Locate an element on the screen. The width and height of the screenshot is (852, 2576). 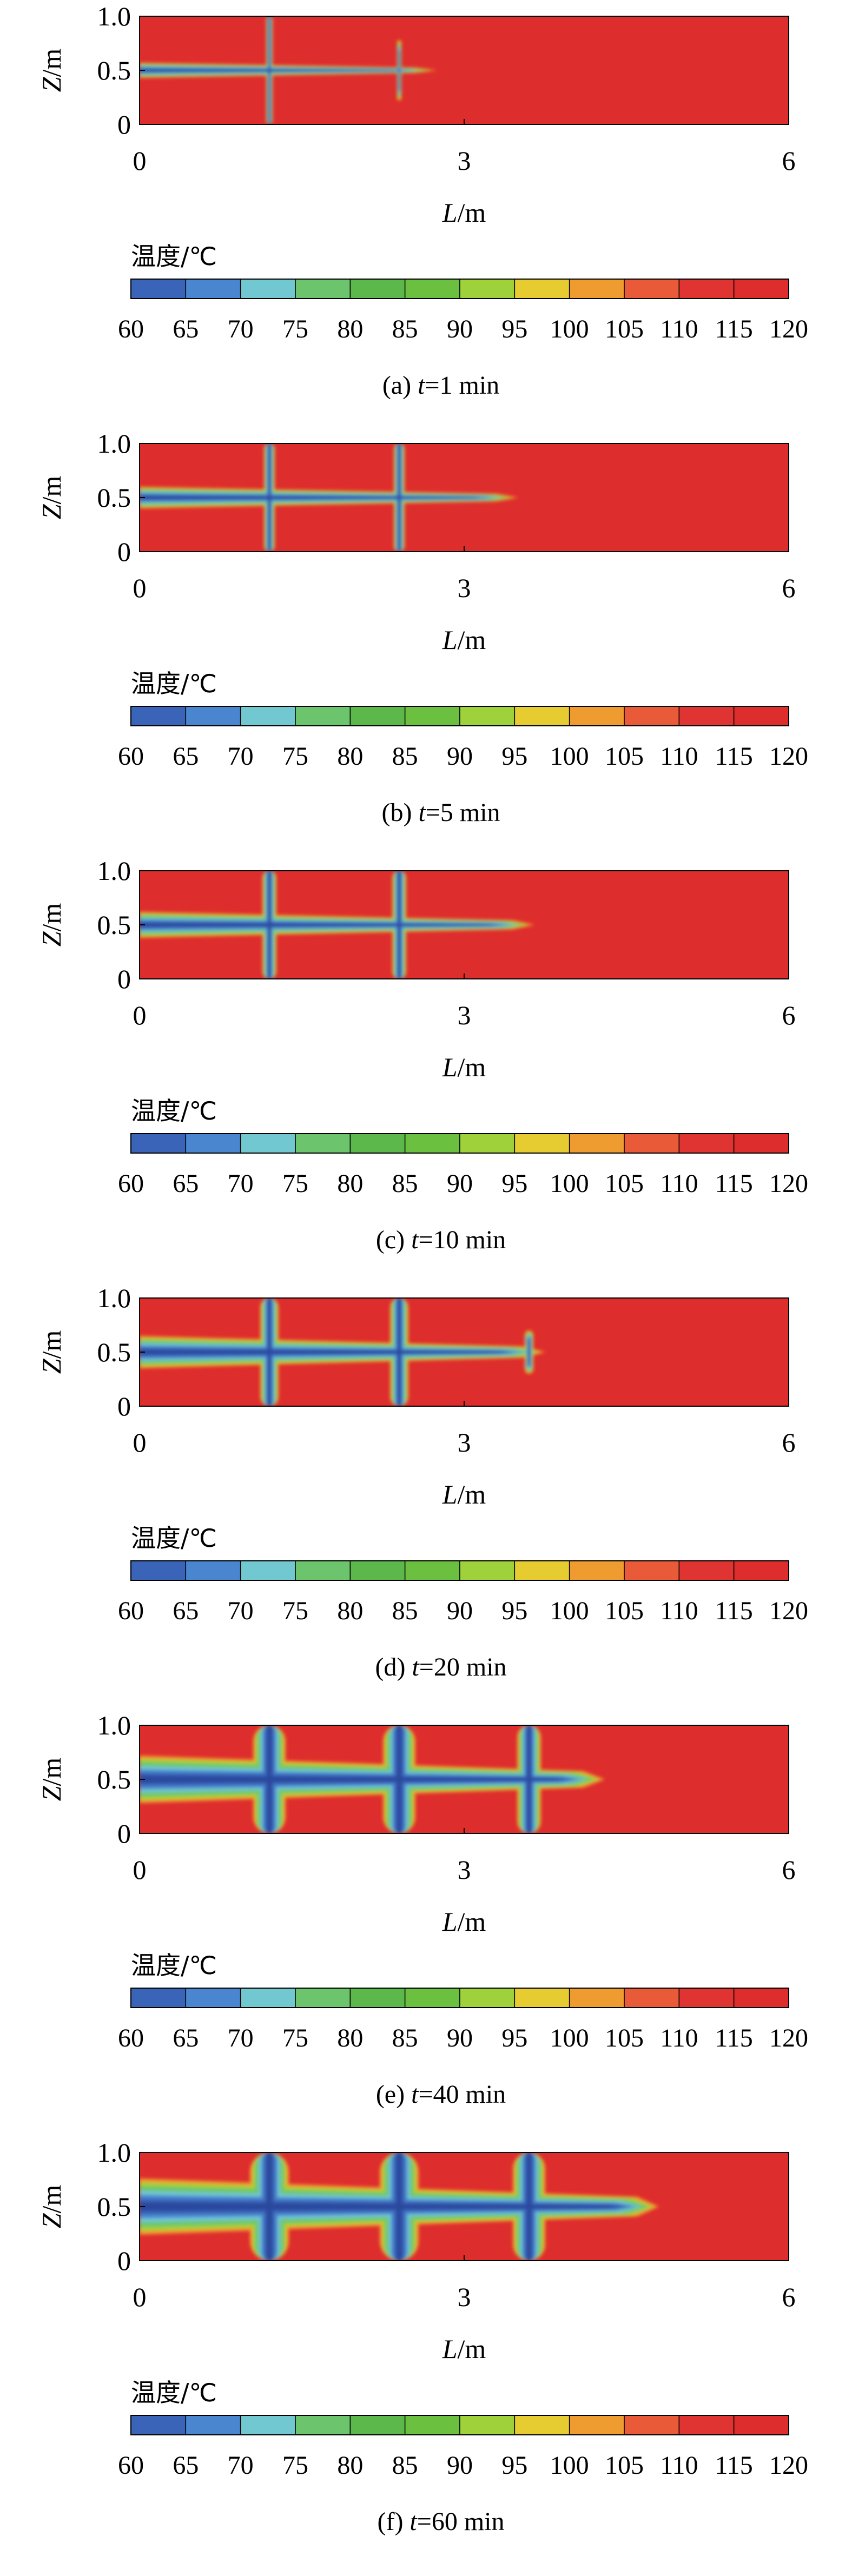
colorbar-tick-label: 75 is located at coordinates (295, 756).